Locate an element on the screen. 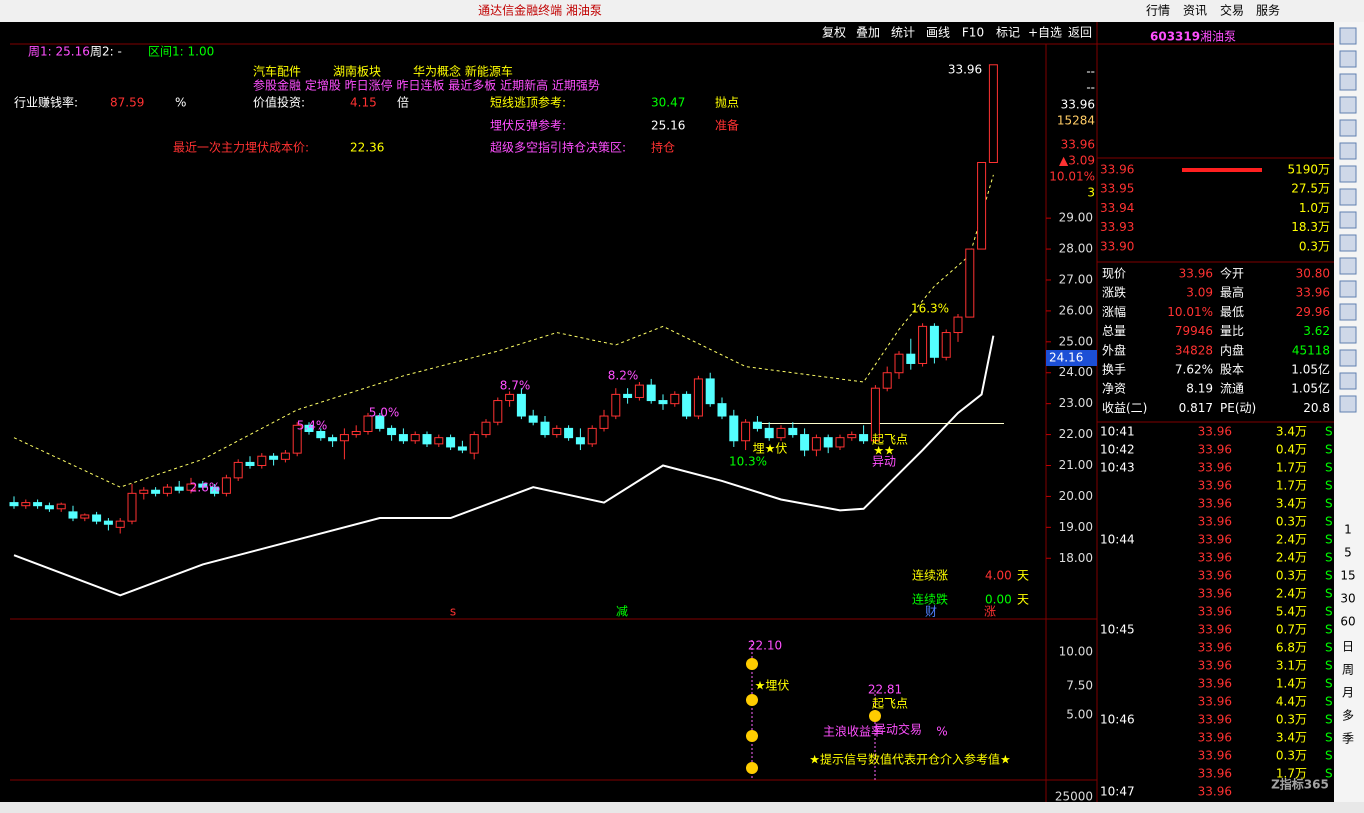 This screenshot has height=813, width=1364. menu-item: 资讯 is located at coordinates (1195, 11).